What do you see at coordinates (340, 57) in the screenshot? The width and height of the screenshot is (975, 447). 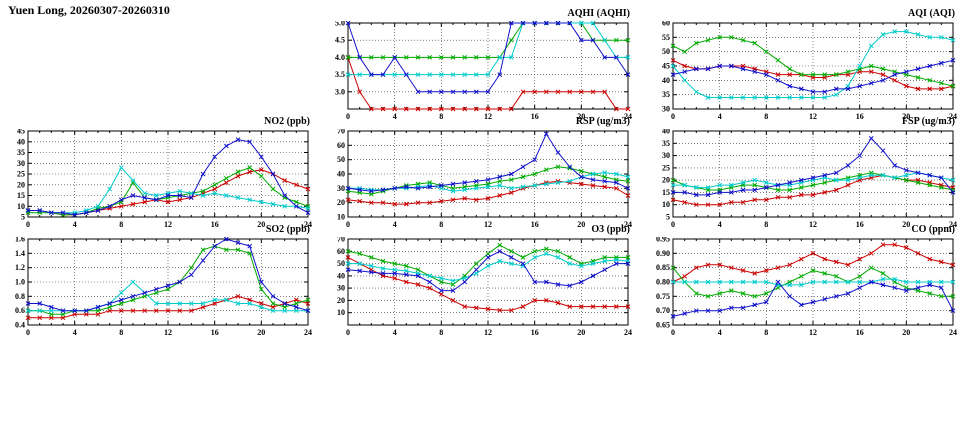 I see `svg-text: 4.0` at bounding box center [340, 57].